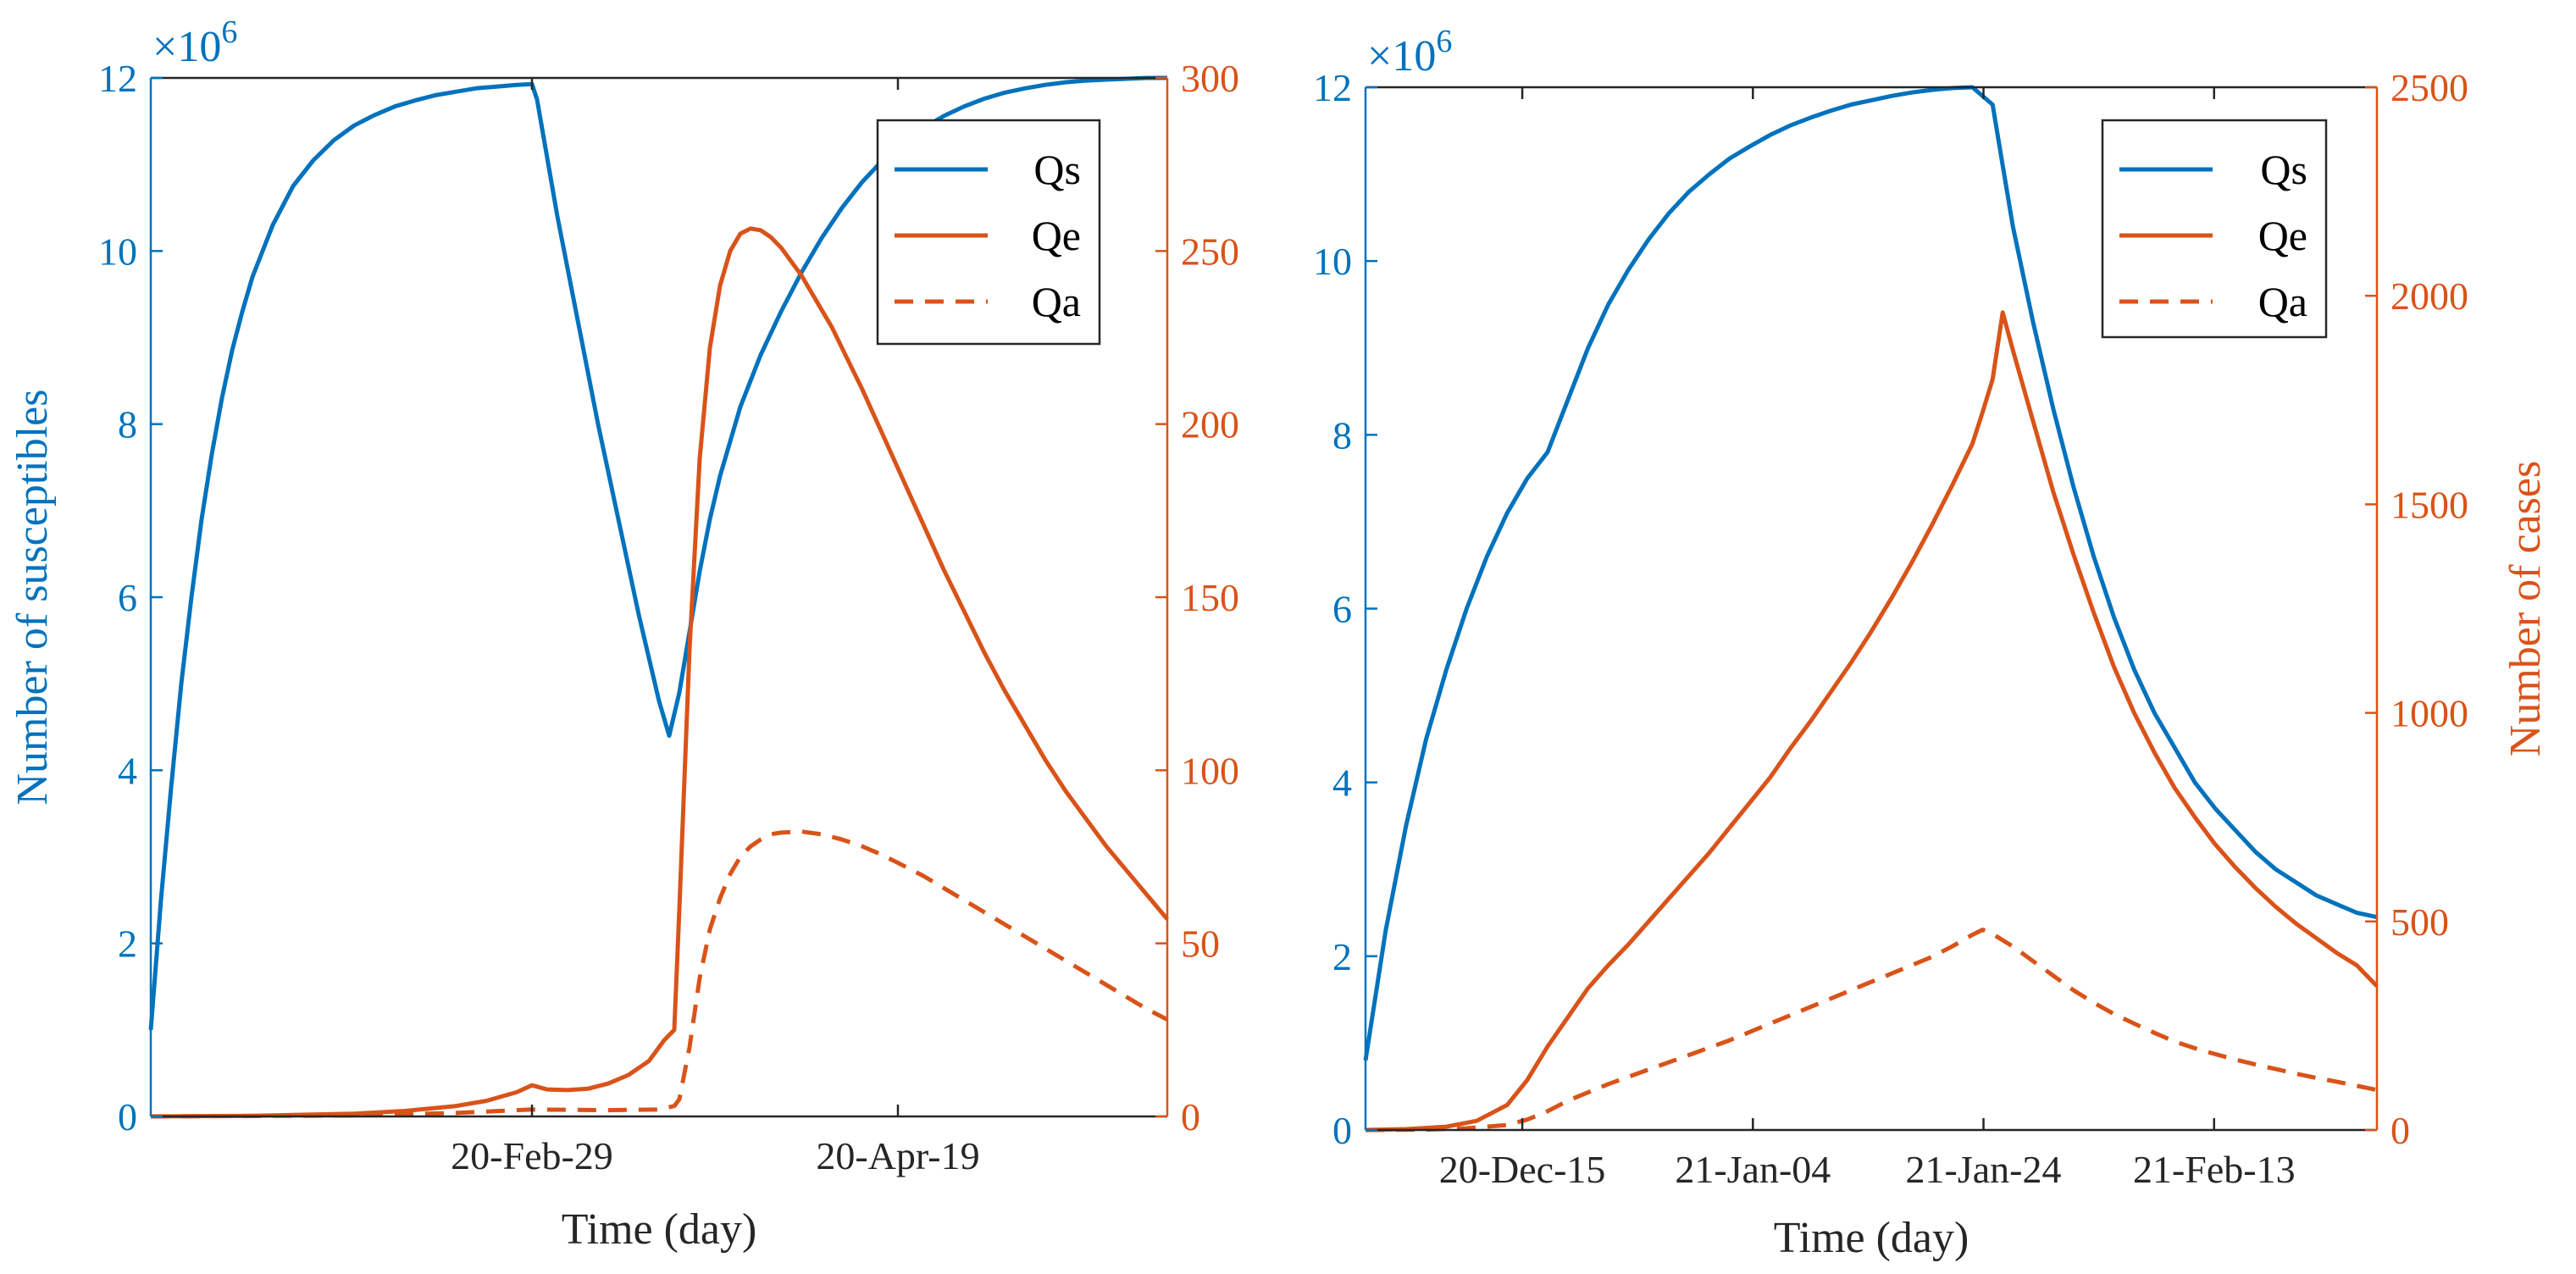 The image size is (2576, 1274). Describe the element at coordinates (1984, 1169) in the screenshot. I see `x-tick-label: 21-Jan-24` at that location.